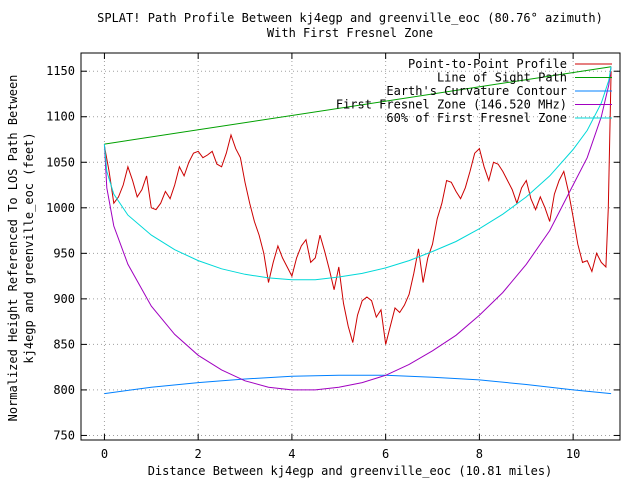 This screenshot has height=480, width=640. What do you see at coordinates (573, 454) in the screenshot?
I see `x-tick-label: 10` at bounding box center [573, 454].